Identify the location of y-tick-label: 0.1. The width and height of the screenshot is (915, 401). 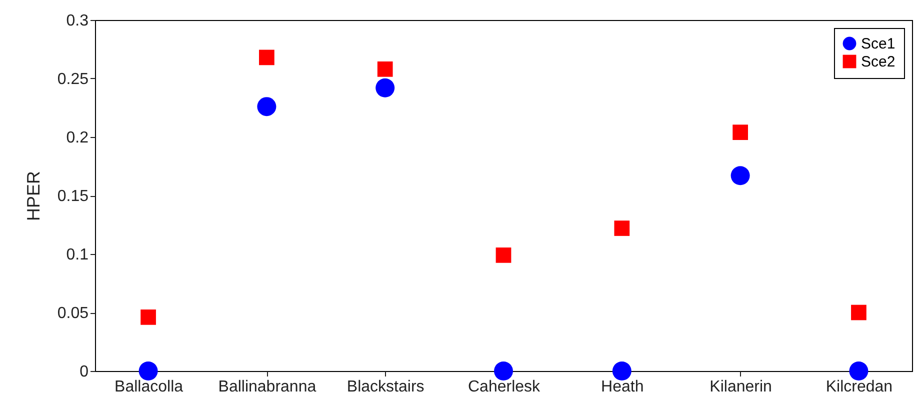
(77, 255).